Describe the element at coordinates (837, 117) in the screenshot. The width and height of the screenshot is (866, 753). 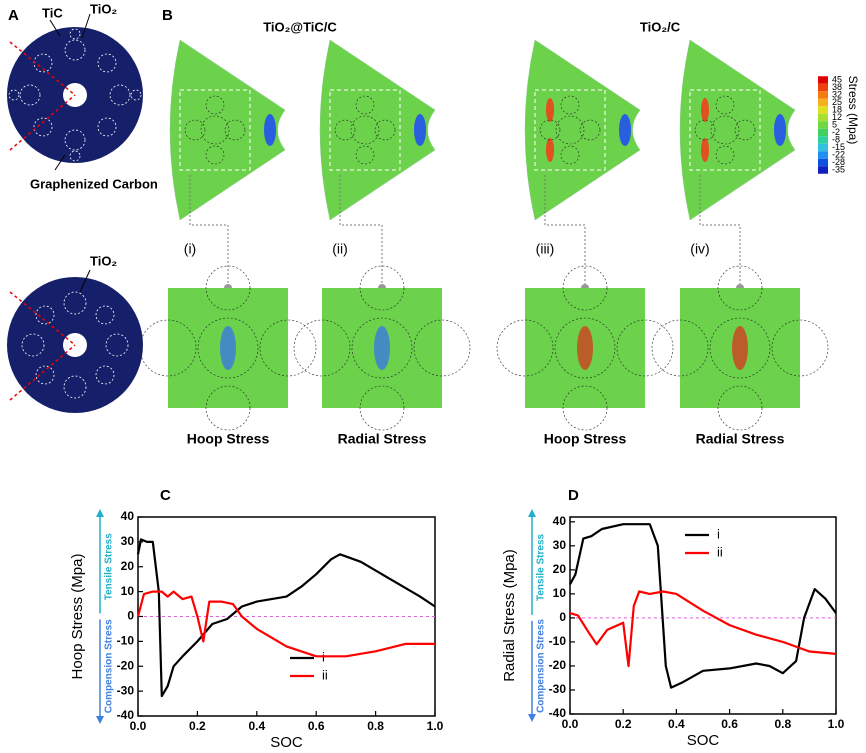
I see `colorbar-tick: 12` at that location.